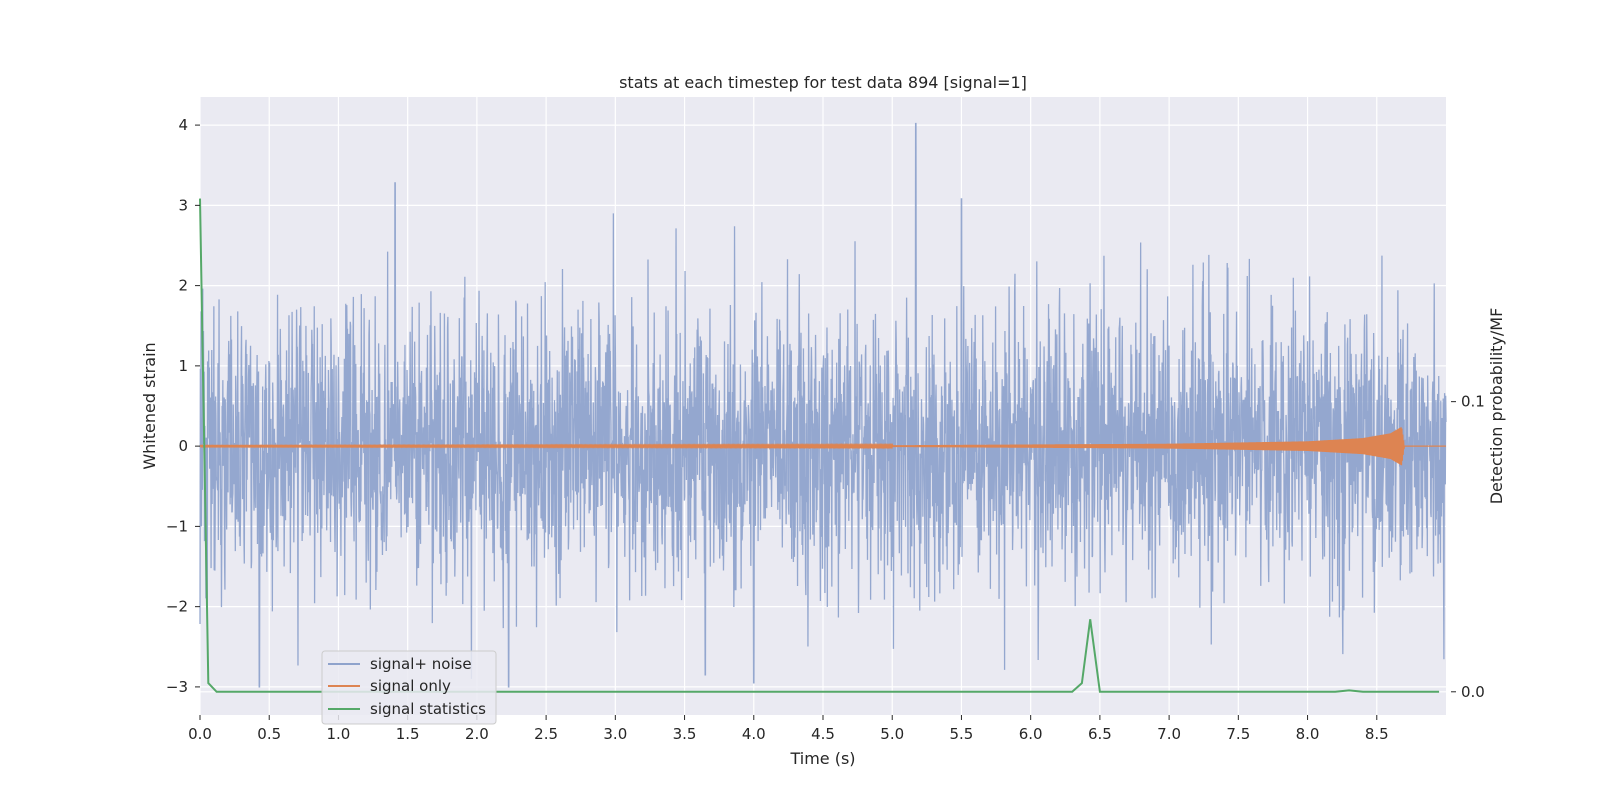  What do you see at coordinates (822, 758) in the screenshot?
I see `x-axis-label: Time (s)` at bounding box center [822, 758].